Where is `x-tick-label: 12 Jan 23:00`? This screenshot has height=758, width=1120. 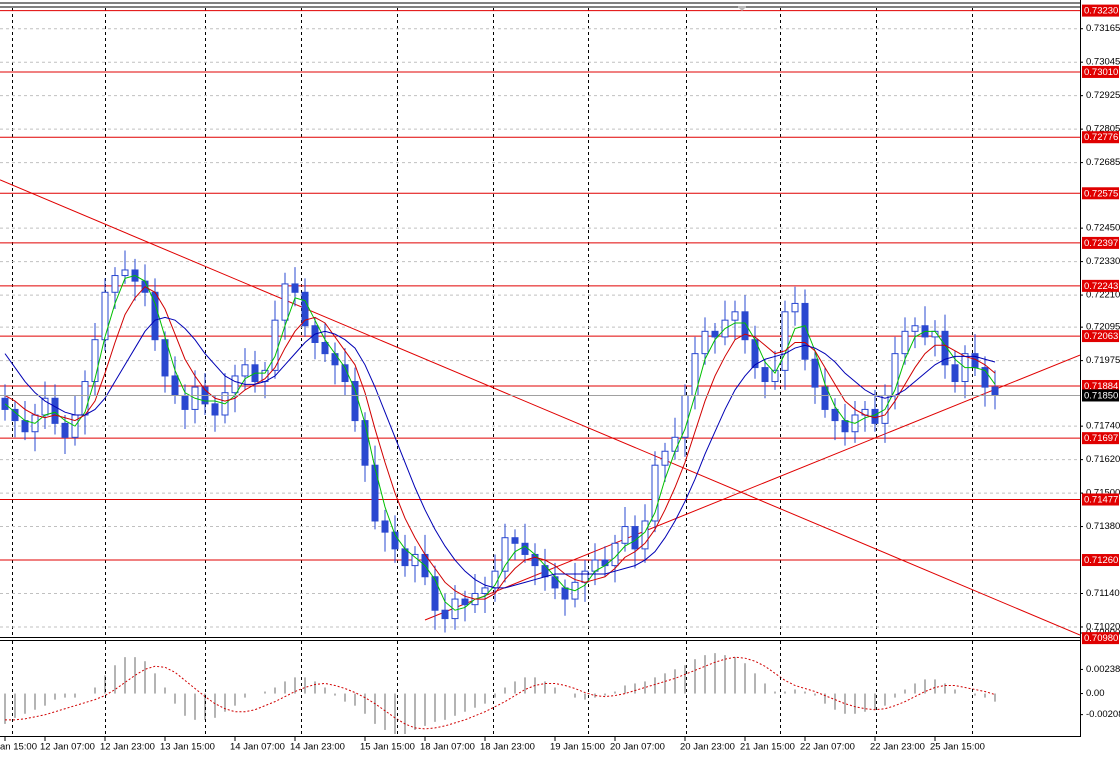
x-tick-label: 12 Jan 23:00 is located at coordinates (127, 747).